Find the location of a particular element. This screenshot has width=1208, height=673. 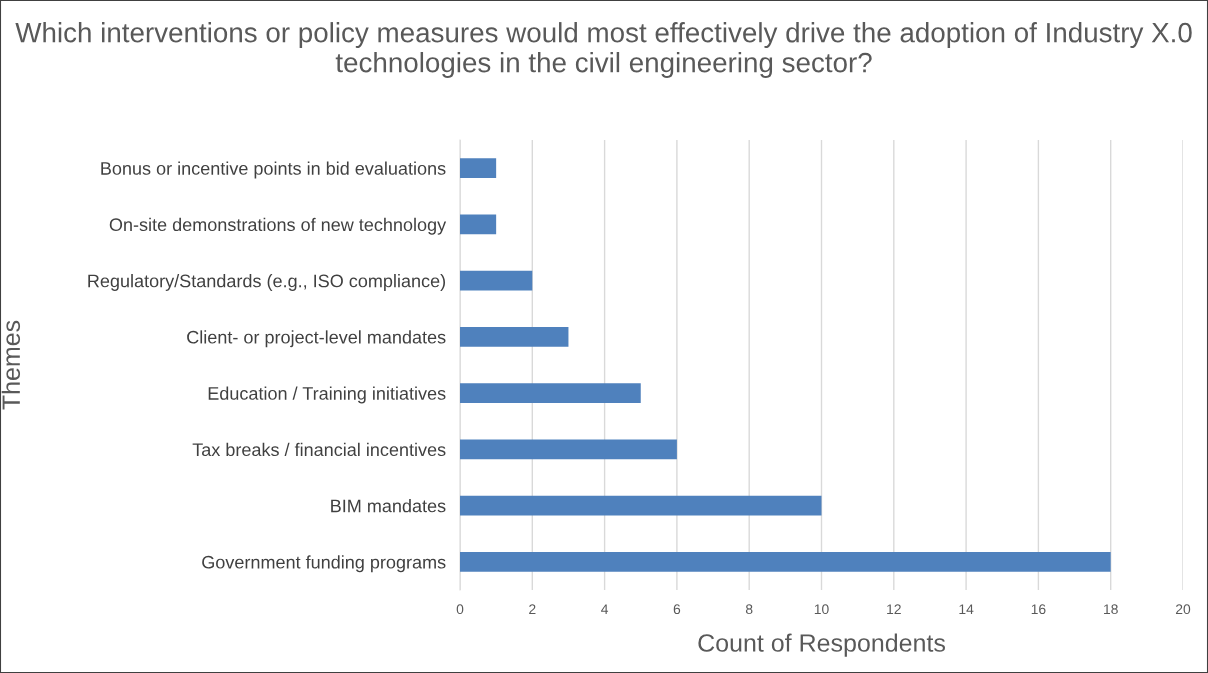

x-tick-label: 20 is located at coordinates (1183, 609).